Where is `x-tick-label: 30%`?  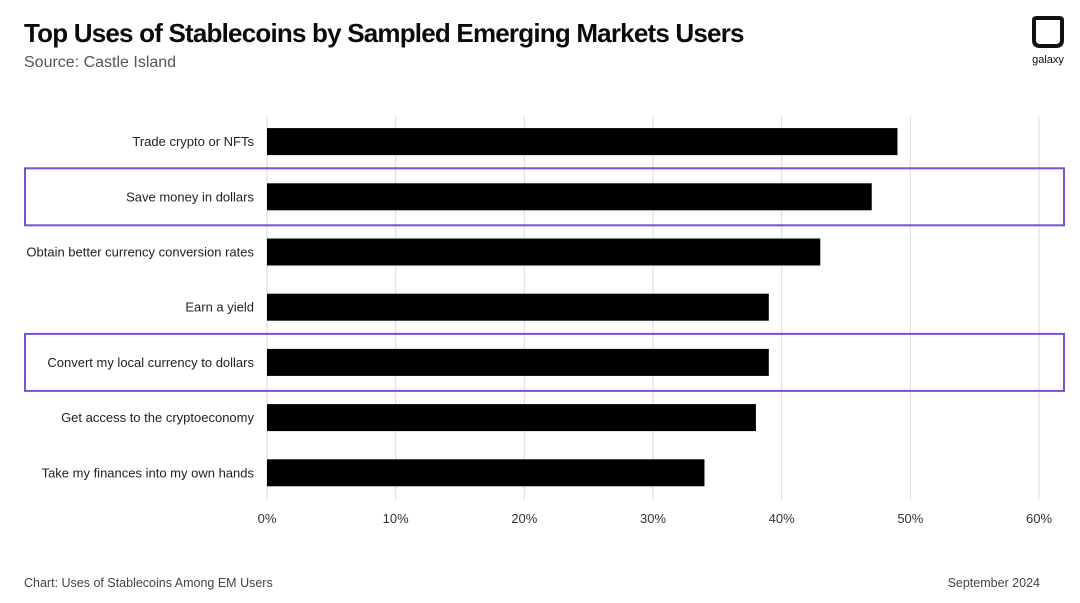 x-tick-label: 30% is located at coordinates (653, 518).